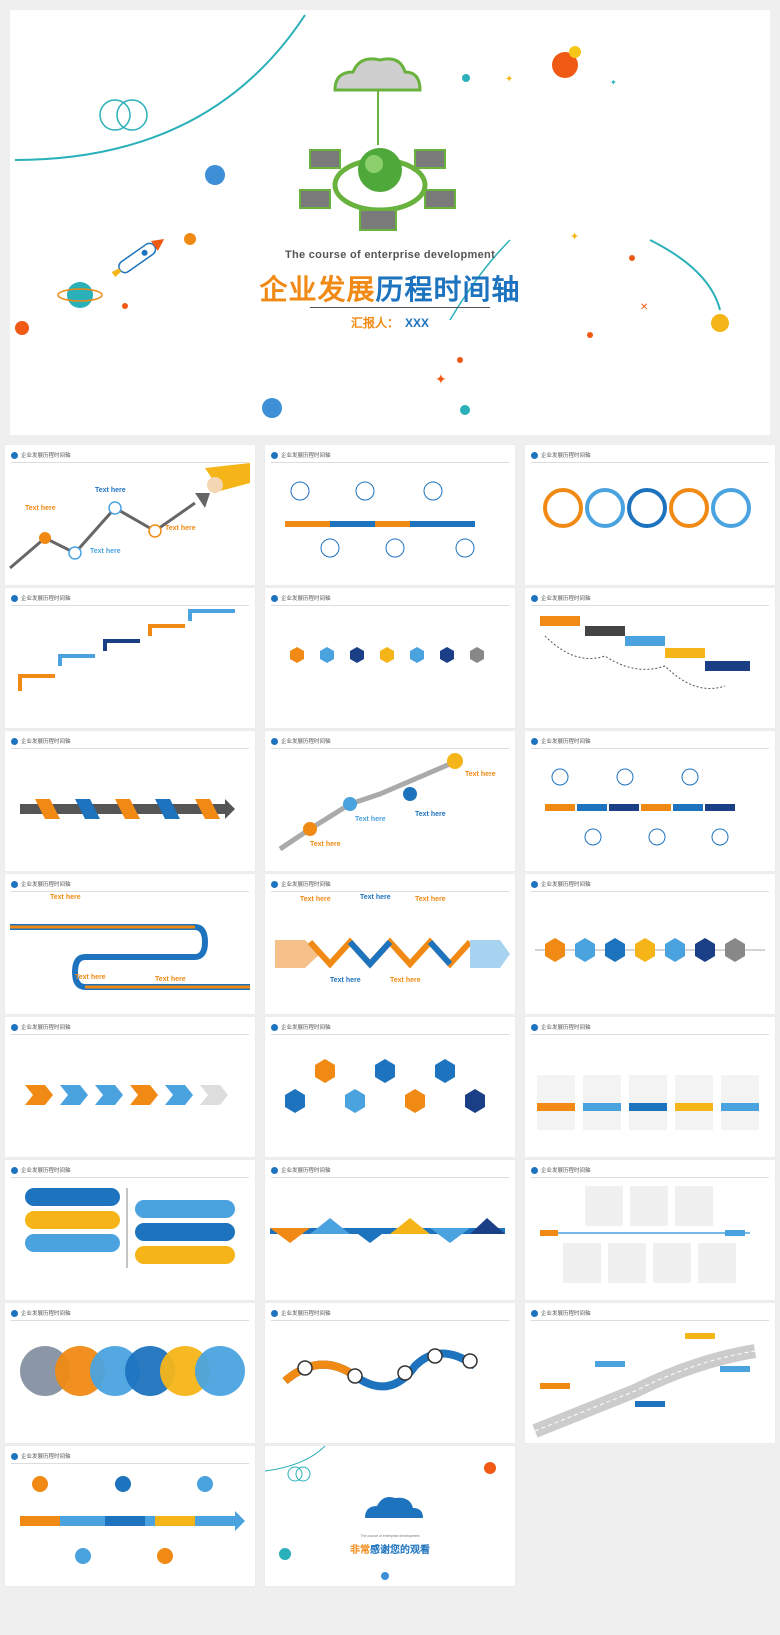 The height and width of the screenshot is (1635, 780). Describe the element at coordinates (400, 307) in the screenshot. I see `cover-divider` at that location.